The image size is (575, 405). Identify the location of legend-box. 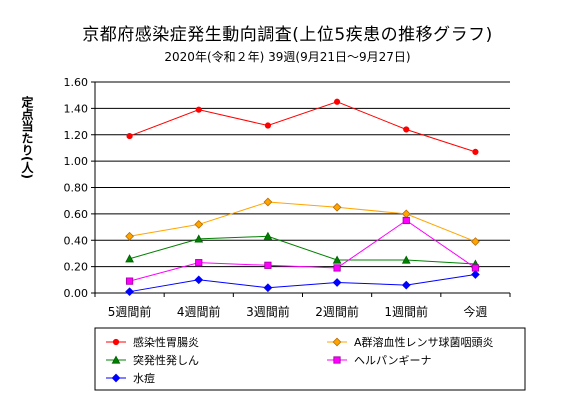
(310, 359).